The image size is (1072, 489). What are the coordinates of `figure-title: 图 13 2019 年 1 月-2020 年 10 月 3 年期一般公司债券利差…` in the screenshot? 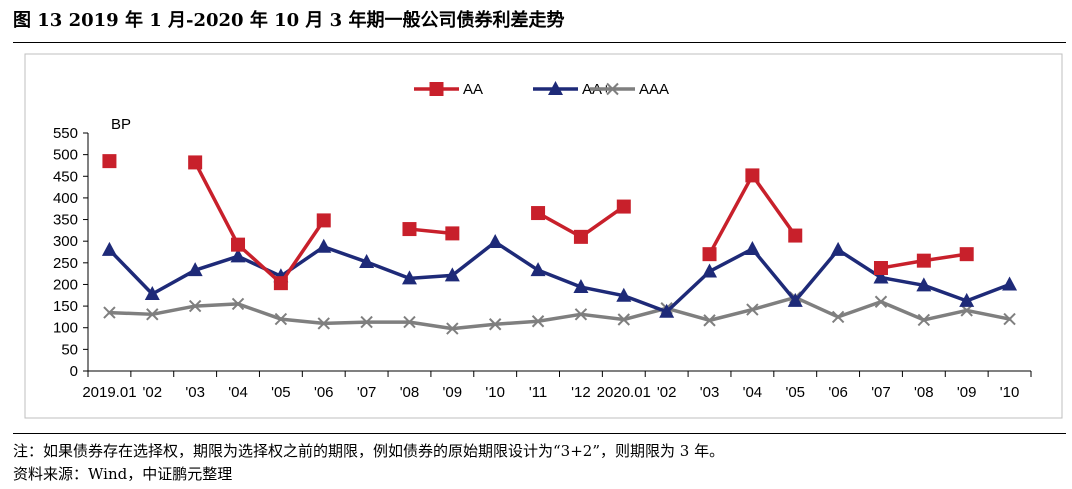 It's located at (289, 20).